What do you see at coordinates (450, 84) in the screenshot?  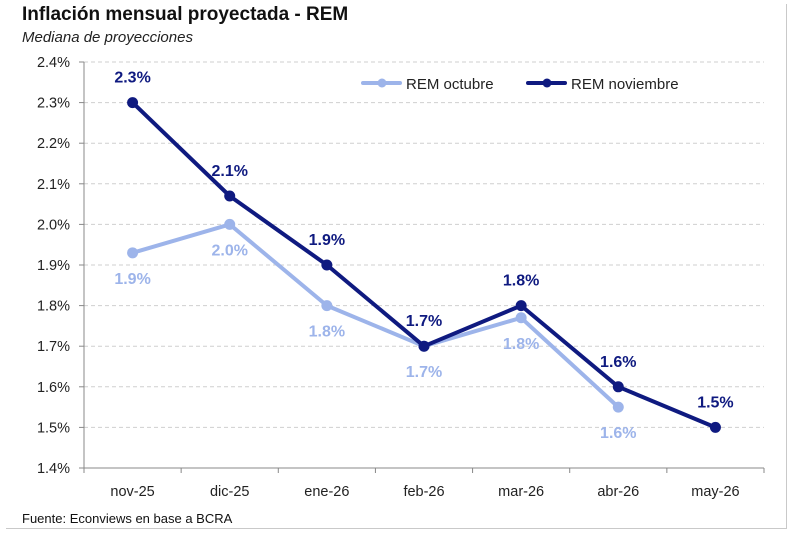 I see `legend-label-octubre: REM octubre` at bounding box center [450, 84].